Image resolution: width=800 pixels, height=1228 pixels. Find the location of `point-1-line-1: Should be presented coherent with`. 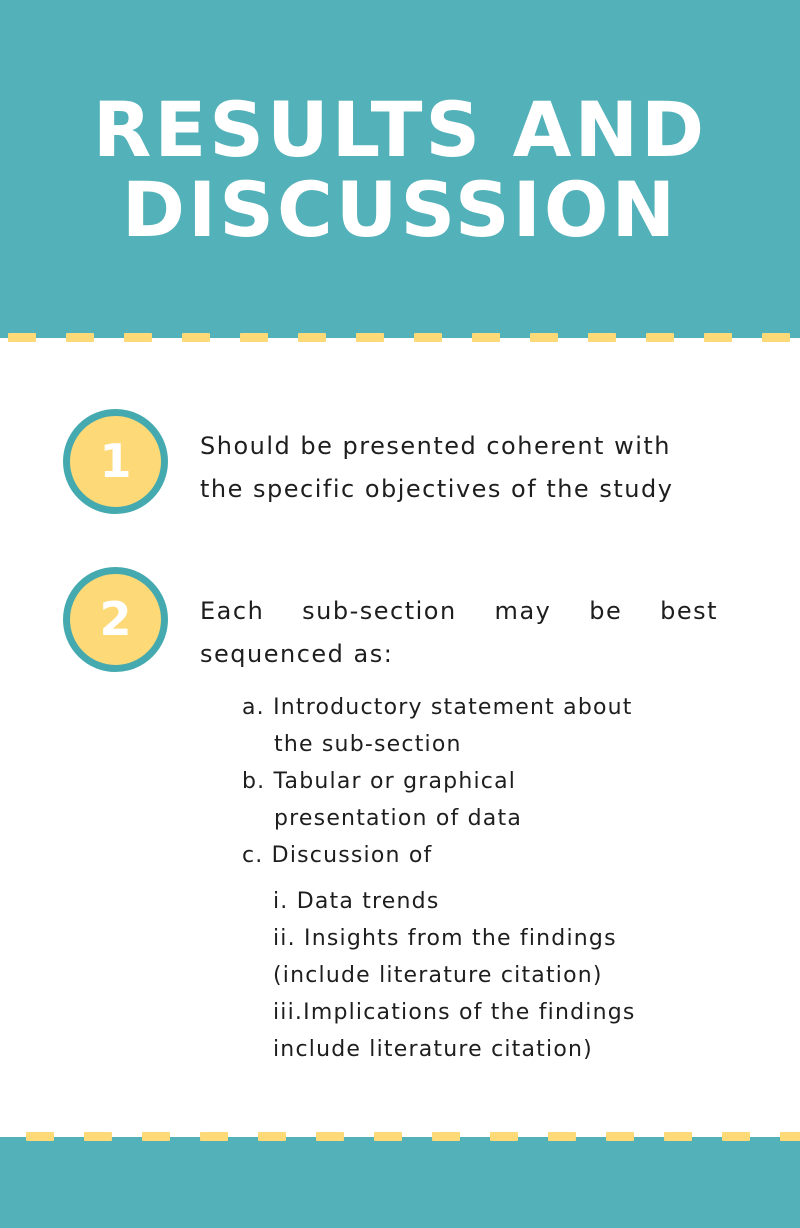

point-1-line-1: Should be presented coherent with is located at coordinates (435, 446).